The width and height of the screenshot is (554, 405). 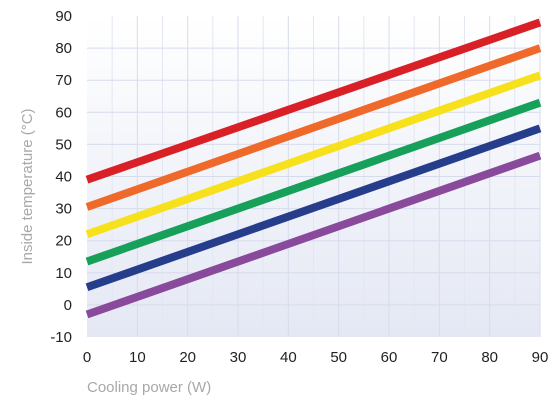 I want to click on y-tick-label: 80, so click(x=63, y=48).